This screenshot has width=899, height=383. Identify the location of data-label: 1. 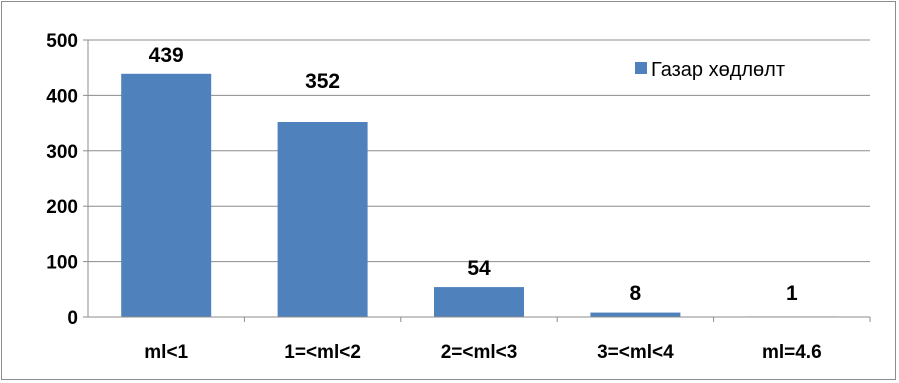
(792, 293).